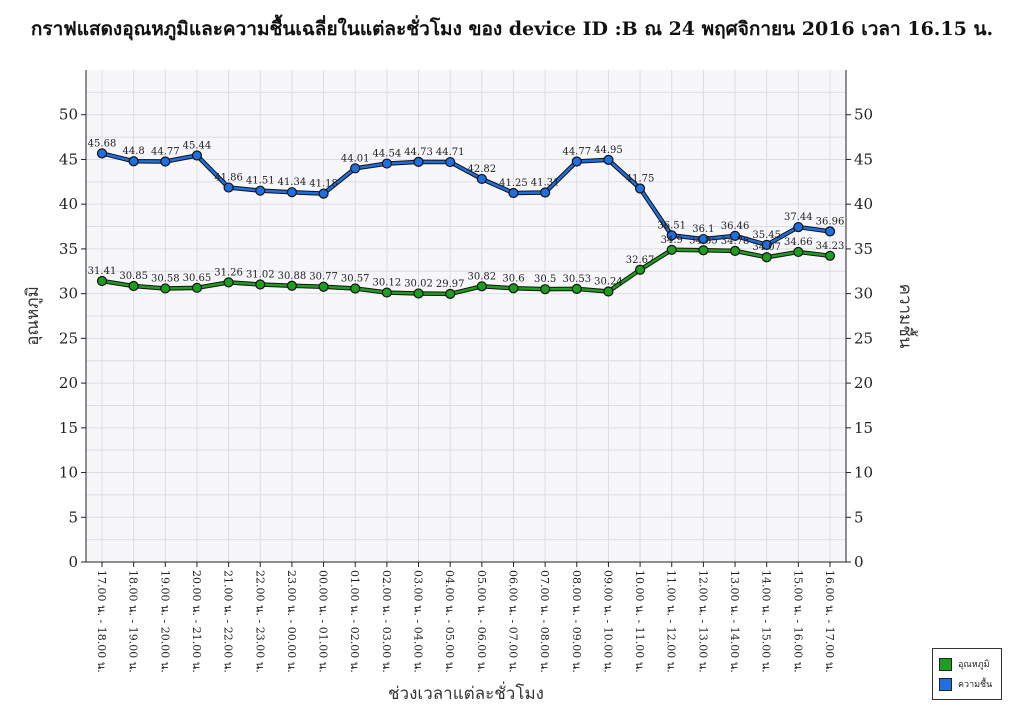 The image size is (1024, 720). Describe the element at coordinates (68, 294) in the screenshot. I see `y-tick-label-left: 30` at that location.